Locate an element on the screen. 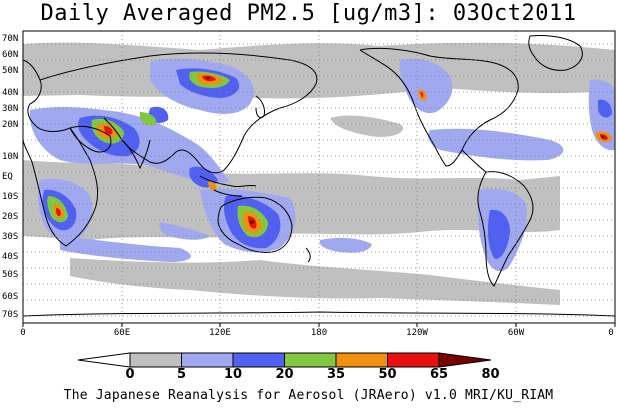 The height and width of the screenshot is (410, 617). lat-label-50n: 50N is located at coordinates (10, 71).